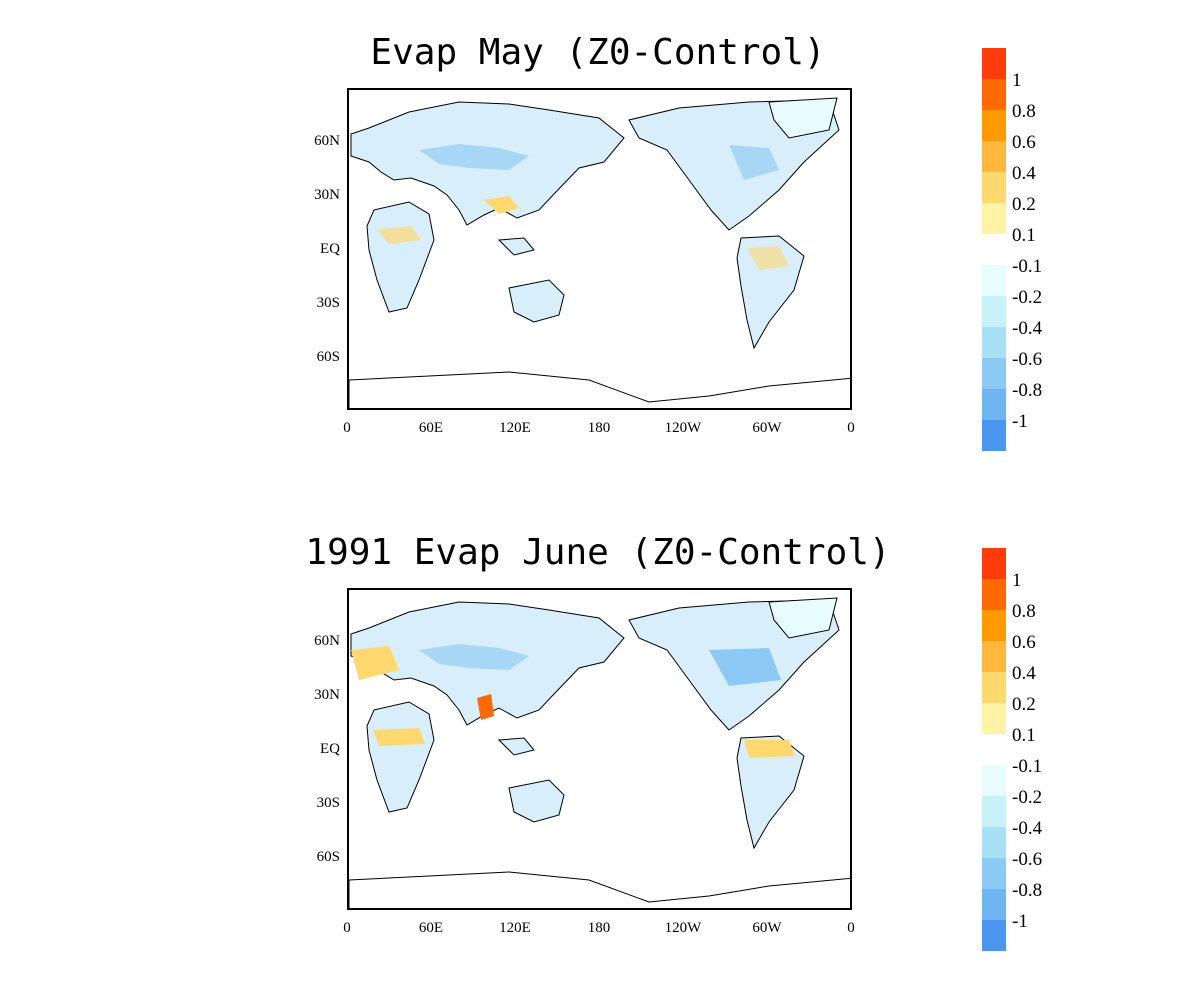 The width and height of the screenshot is (1200, 1000). Describe the element at coordinates (327, 695) in the screenshot. I see `lat-label: 30N` at that location.